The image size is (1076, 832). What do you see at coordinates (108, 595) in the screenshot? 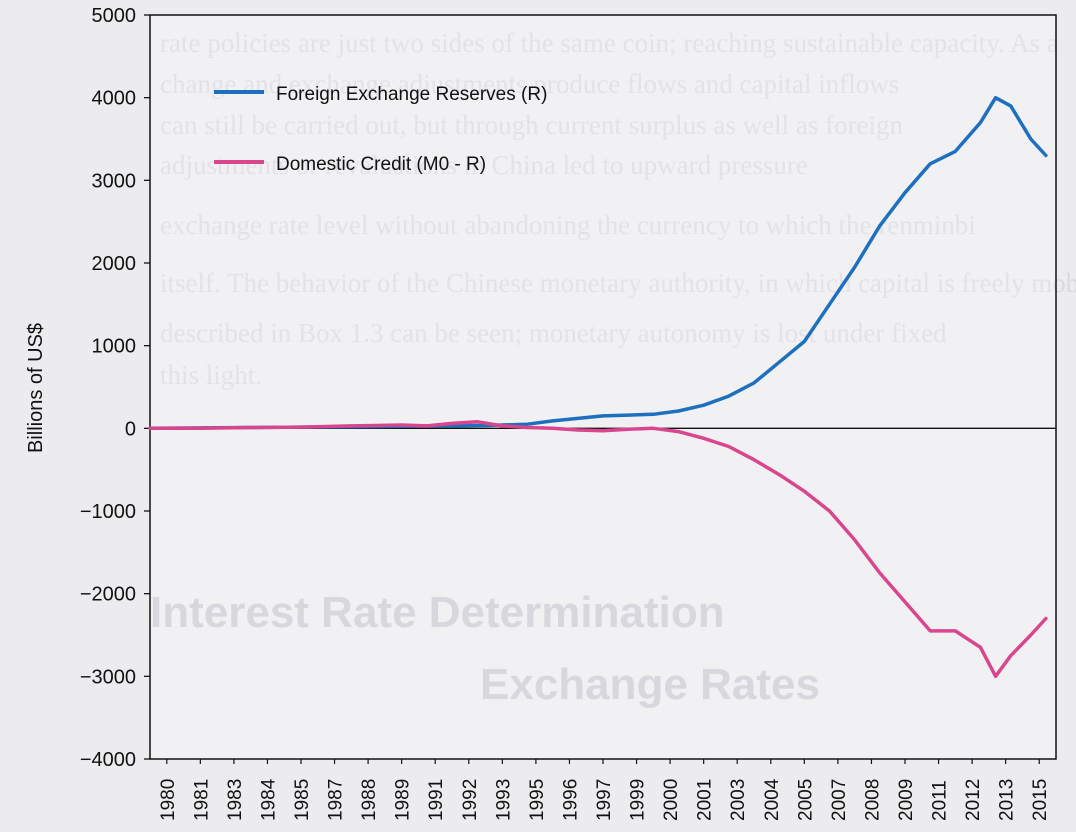
I see `y-tick-label: −2000` at bounding box center [108, 595].